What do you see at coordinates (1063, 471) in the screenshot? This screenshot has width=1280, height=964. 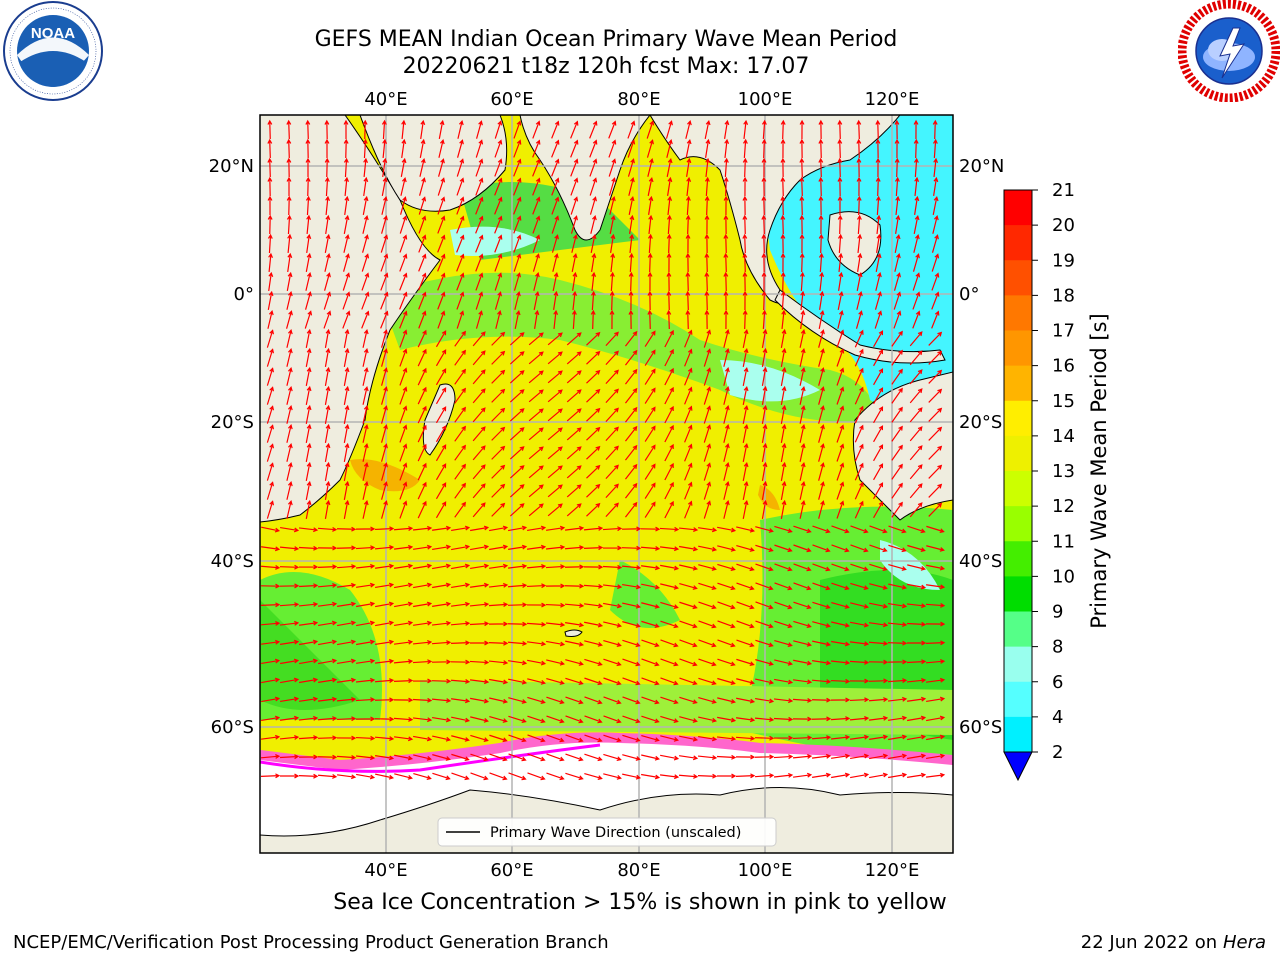 I see `colorbar-tick-label: 13` at bounding box center [1063, 471].